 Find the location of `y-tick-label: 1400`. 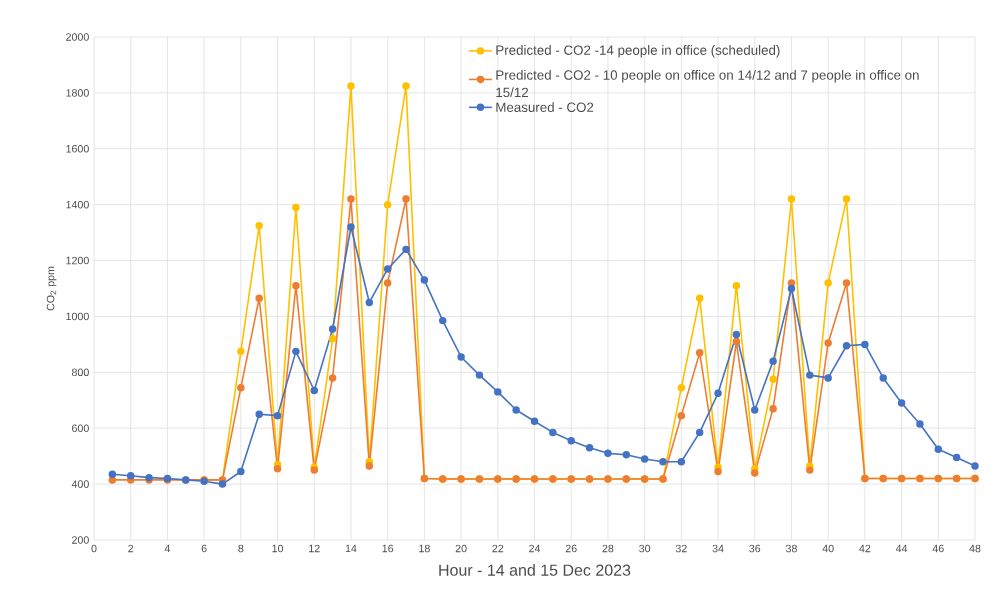

y-tick-label: 1400 is located at coordinates (77, 204).